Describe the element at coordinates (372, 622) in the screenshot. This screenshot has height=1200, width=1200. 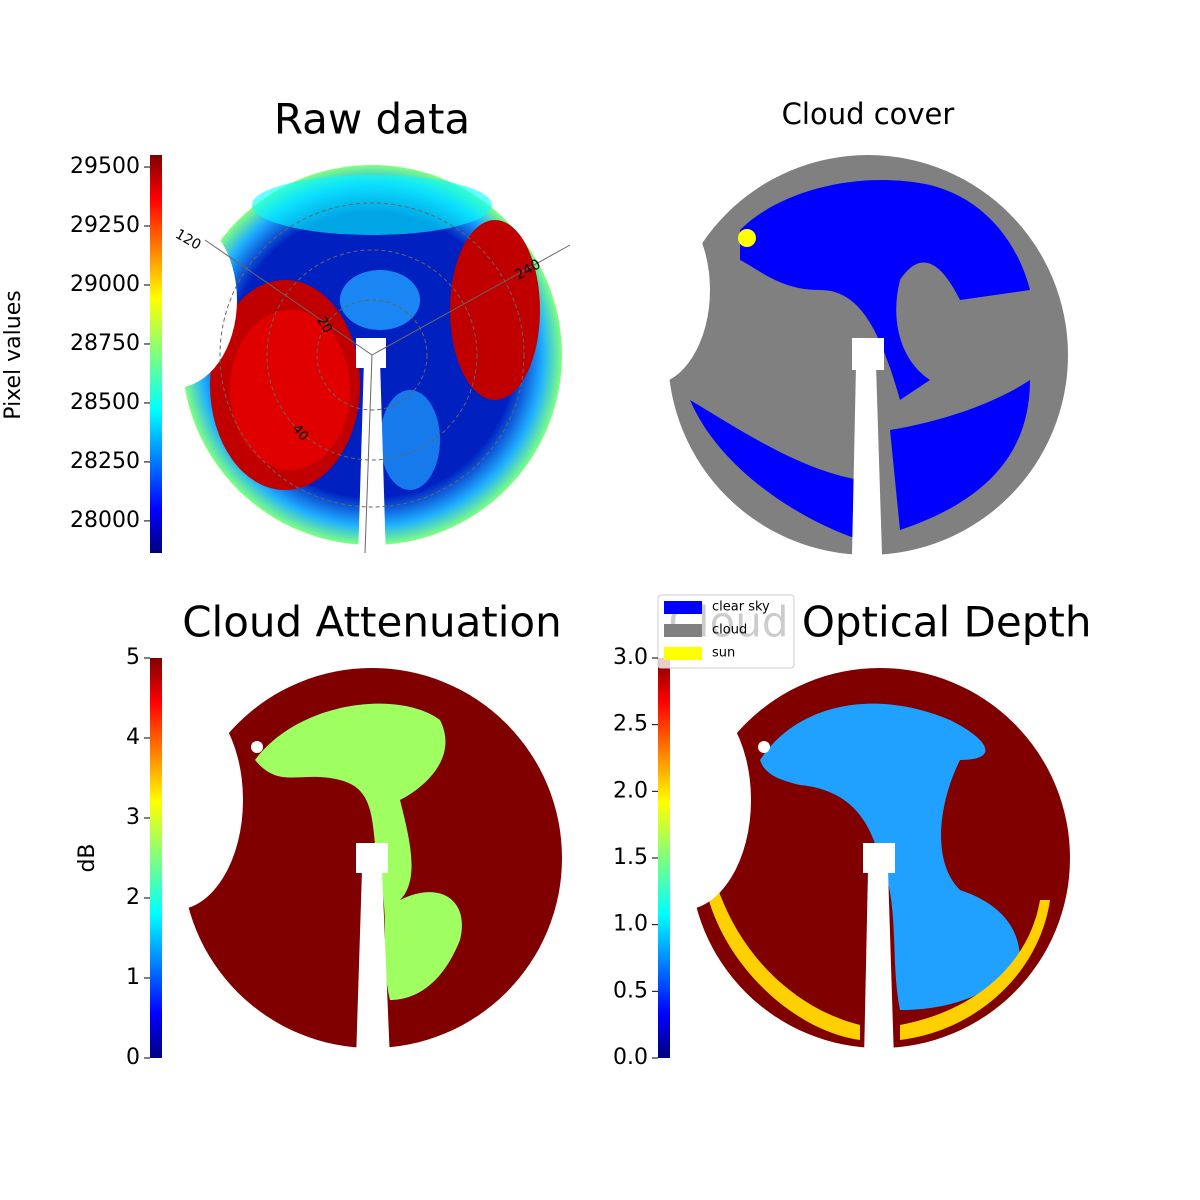
I see `panel-title: Cloud Attenuation` at that location.